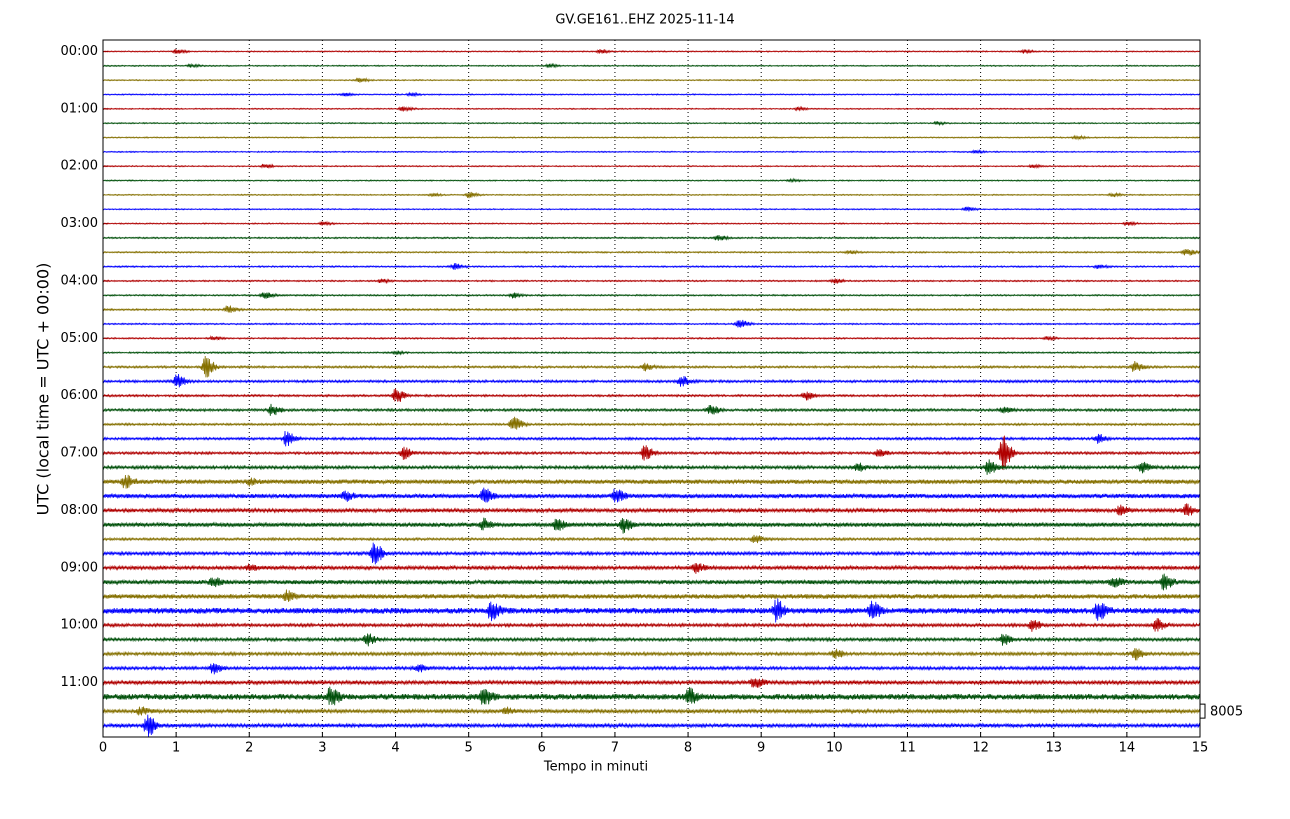 Image resolution: width=1290 pixels, height=819 pixels. Describe the element at coordinates (176, 748) in the screenshot. I see `x-tick-label: 1` at that location.